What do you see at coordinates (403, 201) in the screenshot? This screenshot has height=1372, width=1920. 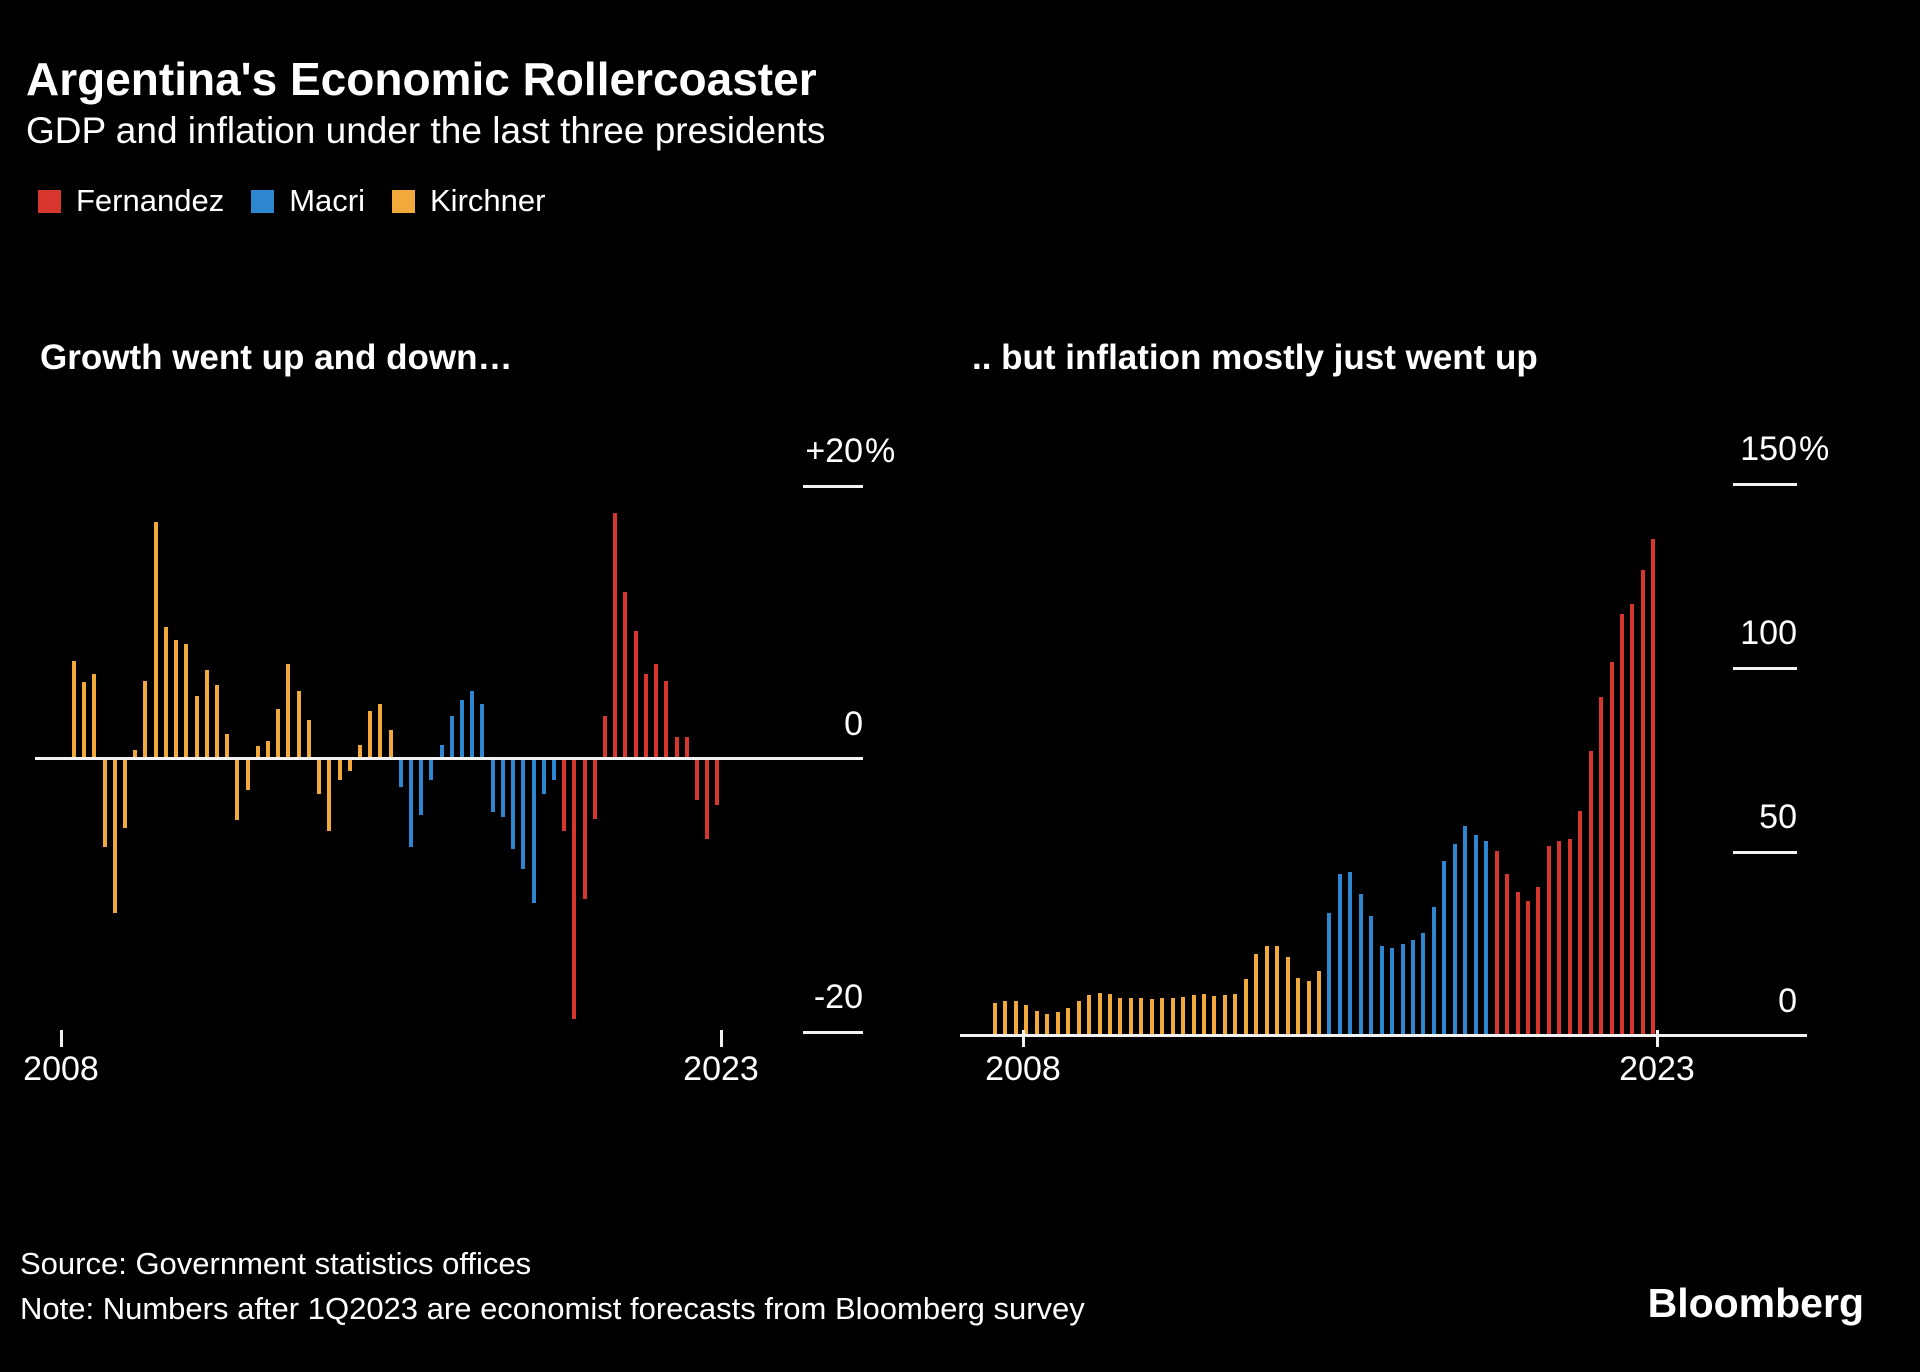 I see `kirchner-color-swatch` at bounding box center [403, 201].